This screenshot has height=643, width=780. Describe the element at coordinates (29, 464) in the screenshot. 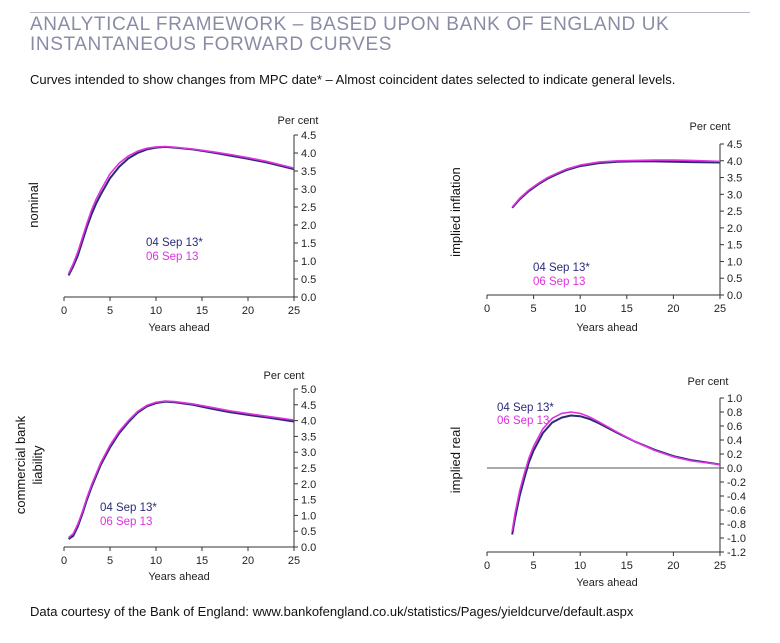

I see `y-axis-title: commercial bank liability` at that location.